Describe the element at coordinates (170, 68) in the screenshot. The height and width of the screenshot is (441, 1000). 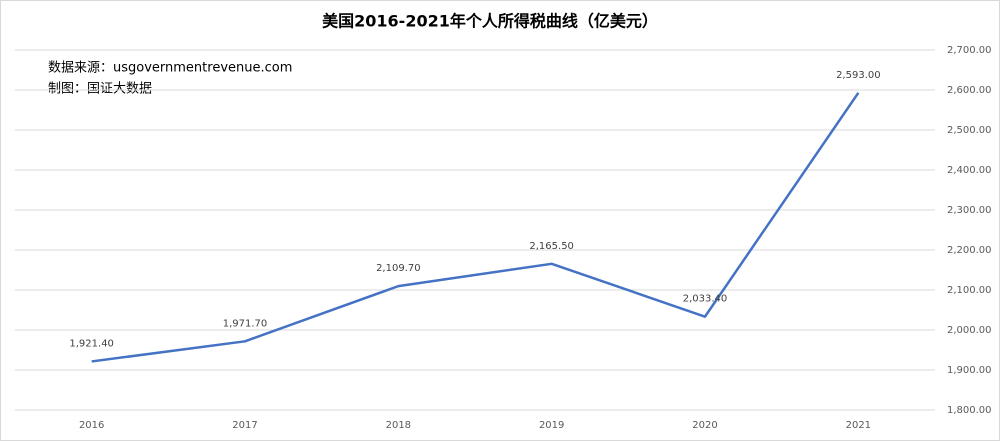
I see `annotation: 数据来源：usgovernmentrevenue.com` at that location.